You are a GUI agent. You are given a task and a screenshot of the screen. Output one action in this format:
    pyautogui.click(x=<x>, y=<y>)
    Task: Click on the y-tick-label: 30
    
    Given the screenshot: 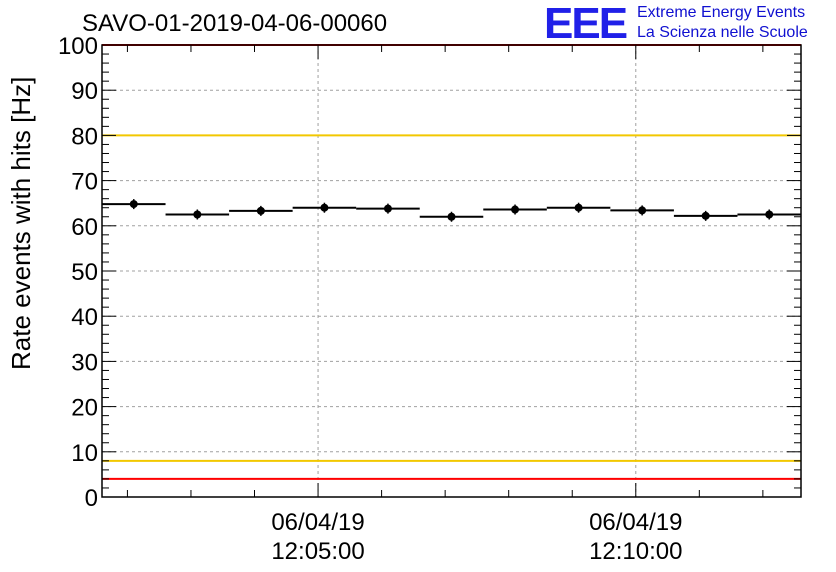 What is the action you would take?
    pyautogui.click(x=84, y=362)
    